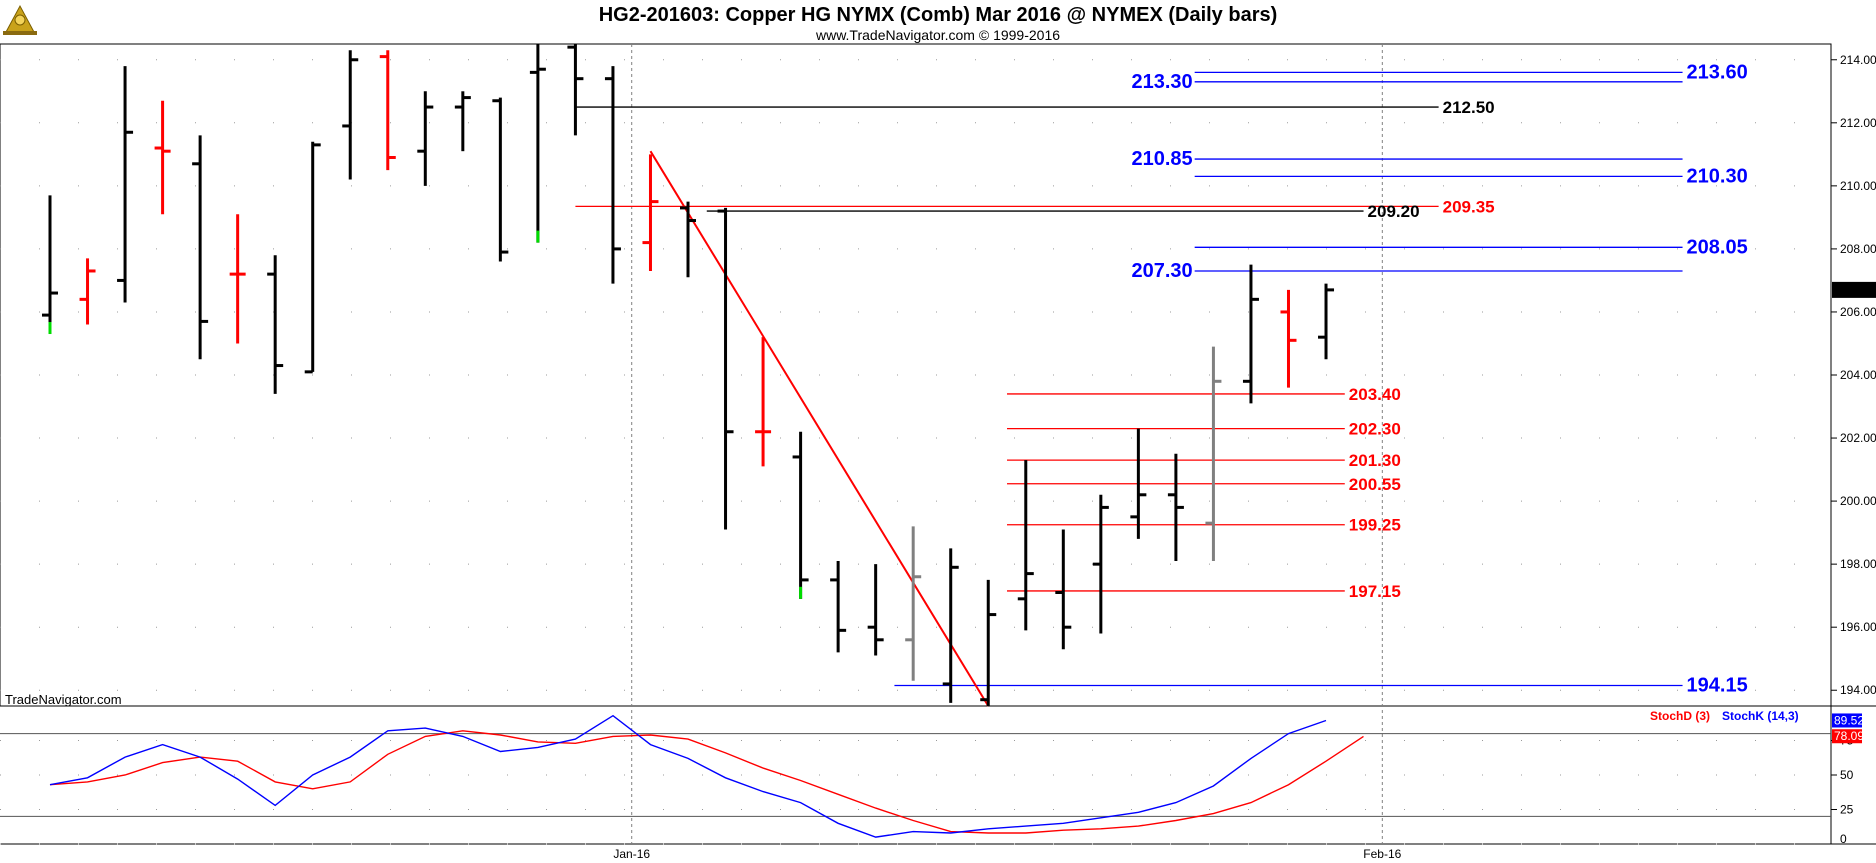  What do you see at coordinates (1375, 460) in the screenshot?
I see `level-label: 201.30` at bounding box center [1375, 460].